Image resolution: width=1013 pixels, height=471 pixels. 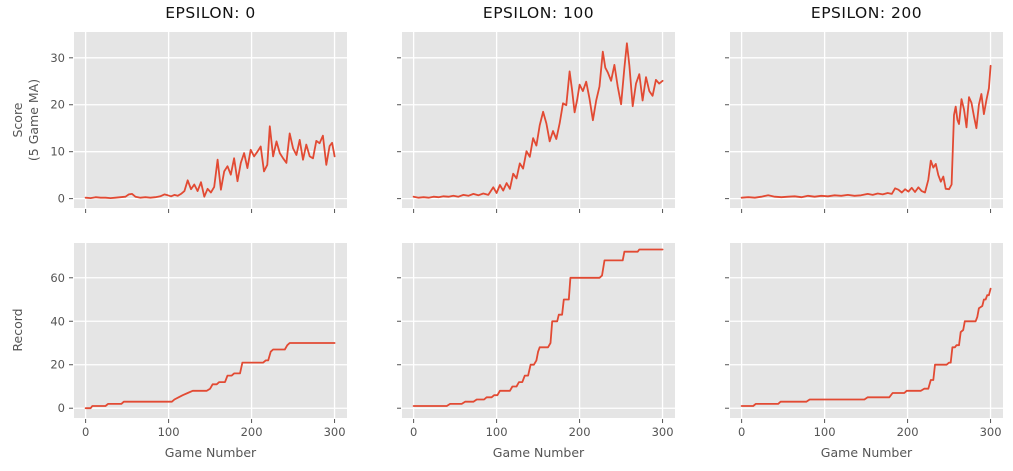 What do you see at coordinates (57, 278) in the screenshot?
I see `svg-text: 60` at bounding box center [57, 278].